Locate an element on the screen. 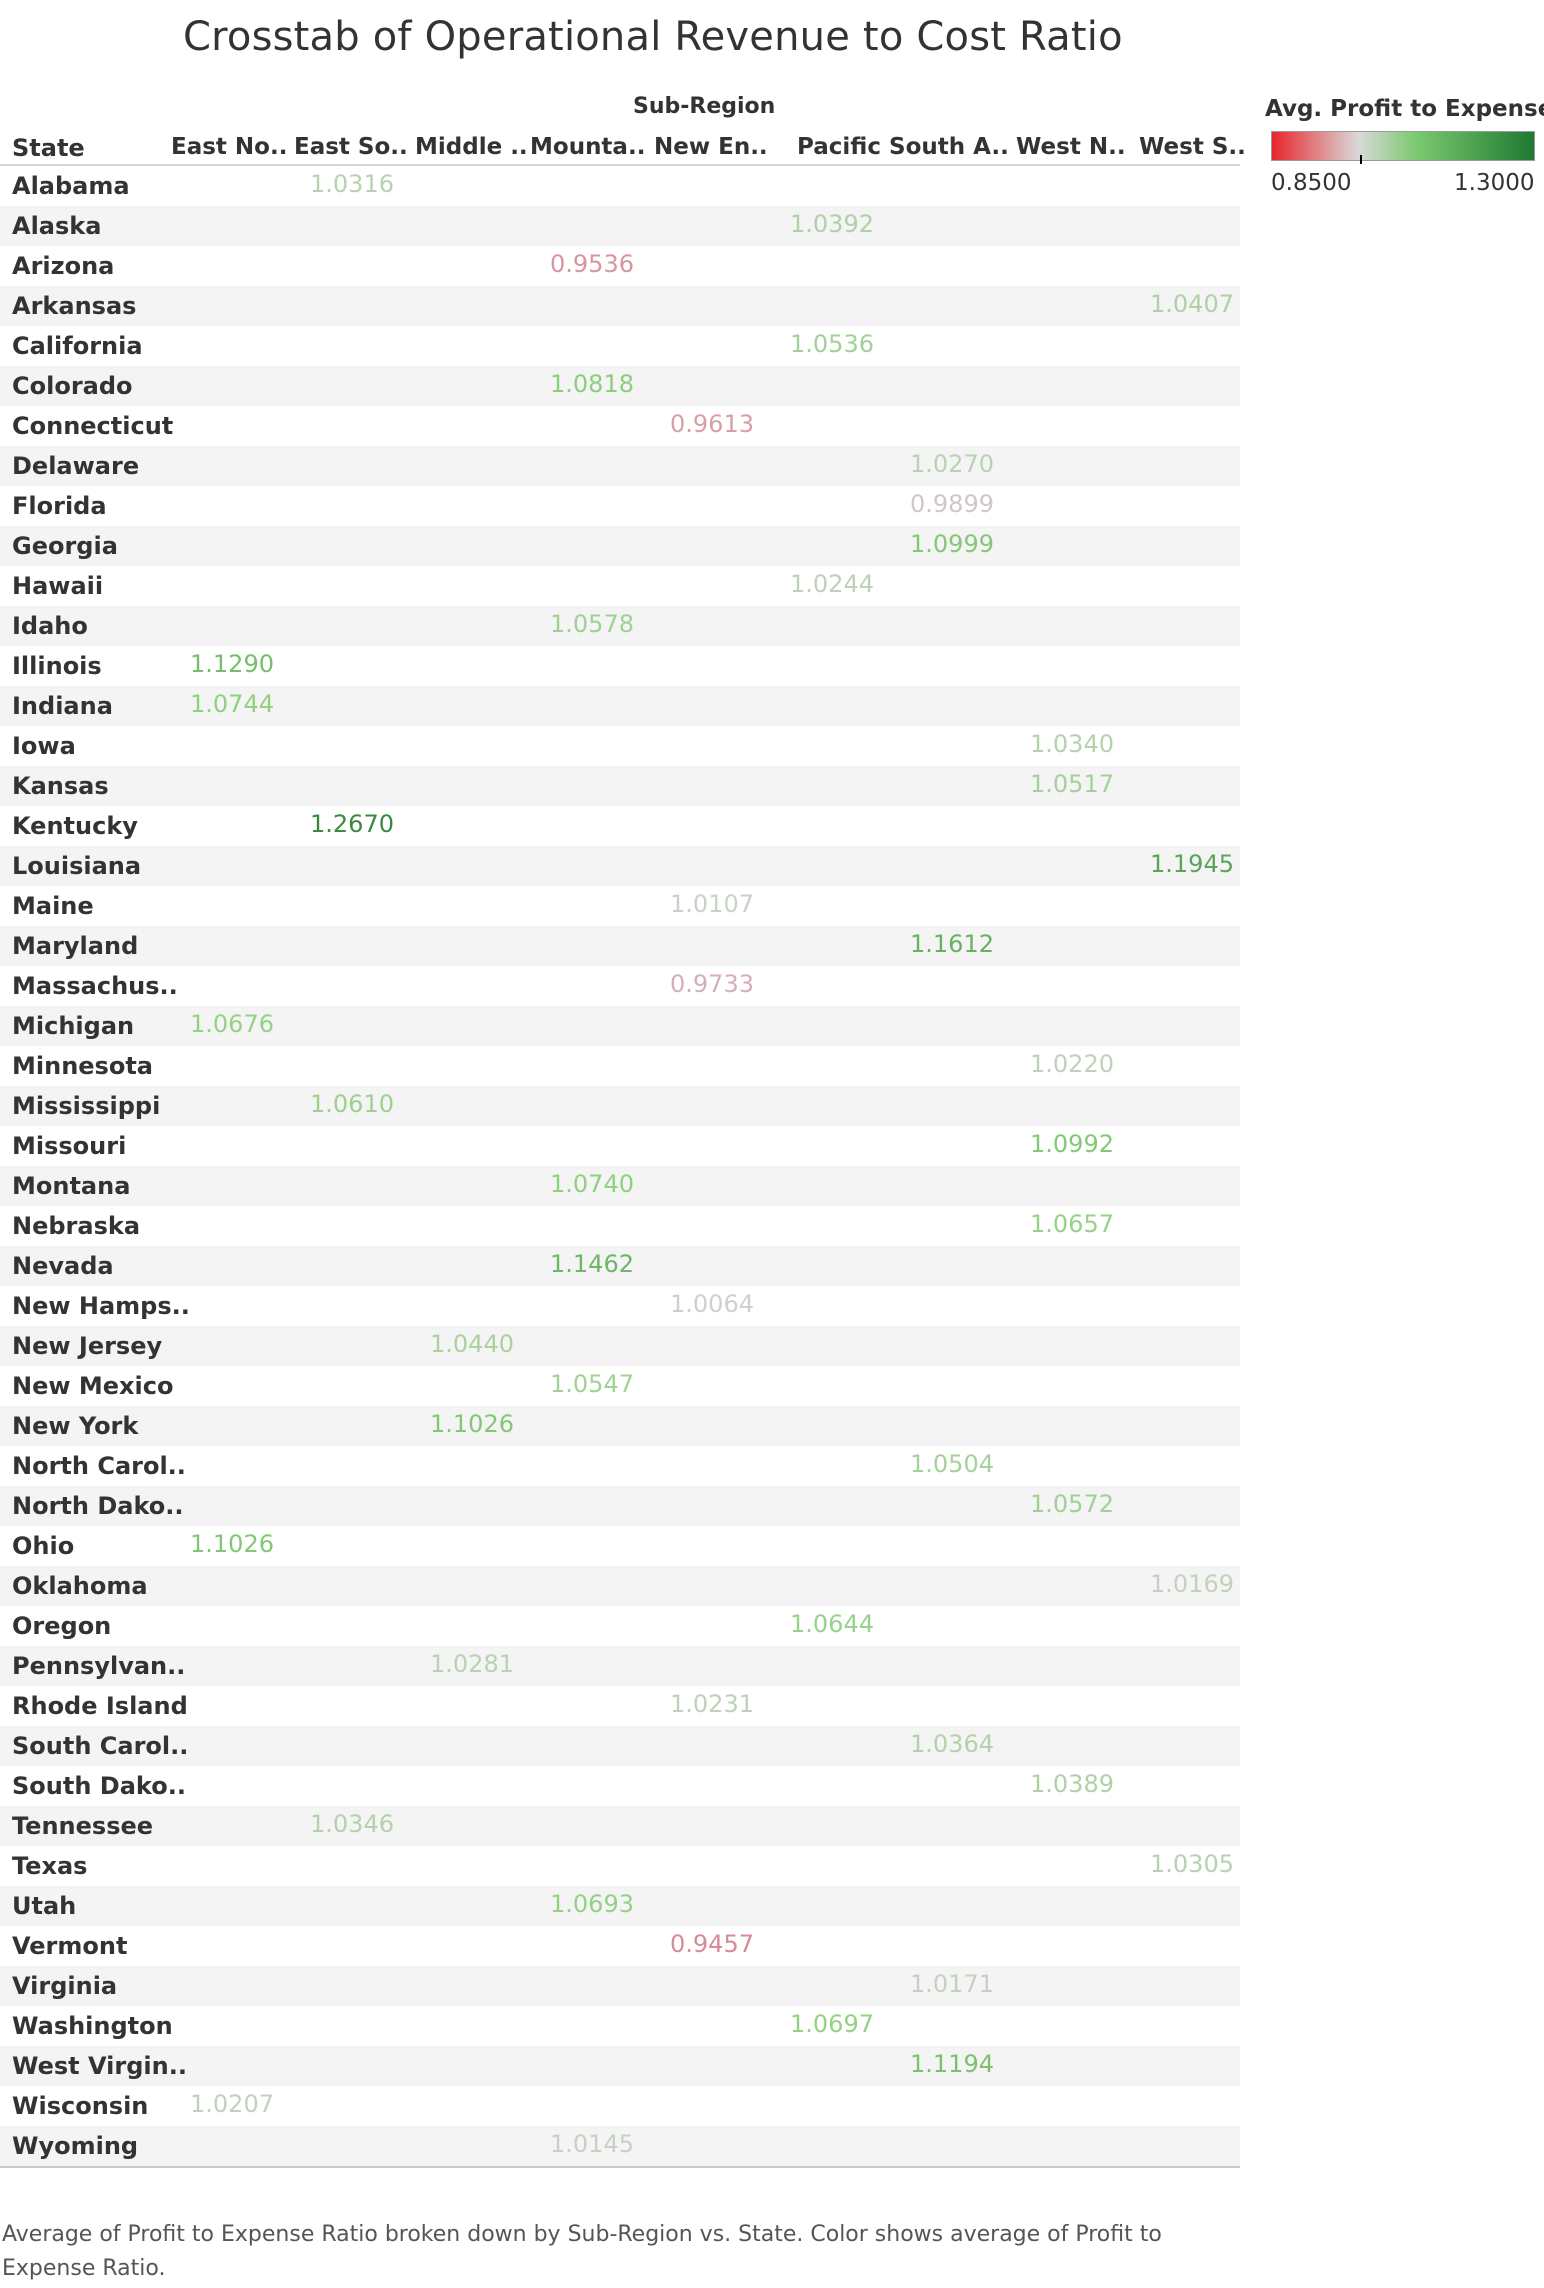 This screenshot has width=1544, height=2288. ratio-value: 1.1945 is located at coordinates (1192, 864).